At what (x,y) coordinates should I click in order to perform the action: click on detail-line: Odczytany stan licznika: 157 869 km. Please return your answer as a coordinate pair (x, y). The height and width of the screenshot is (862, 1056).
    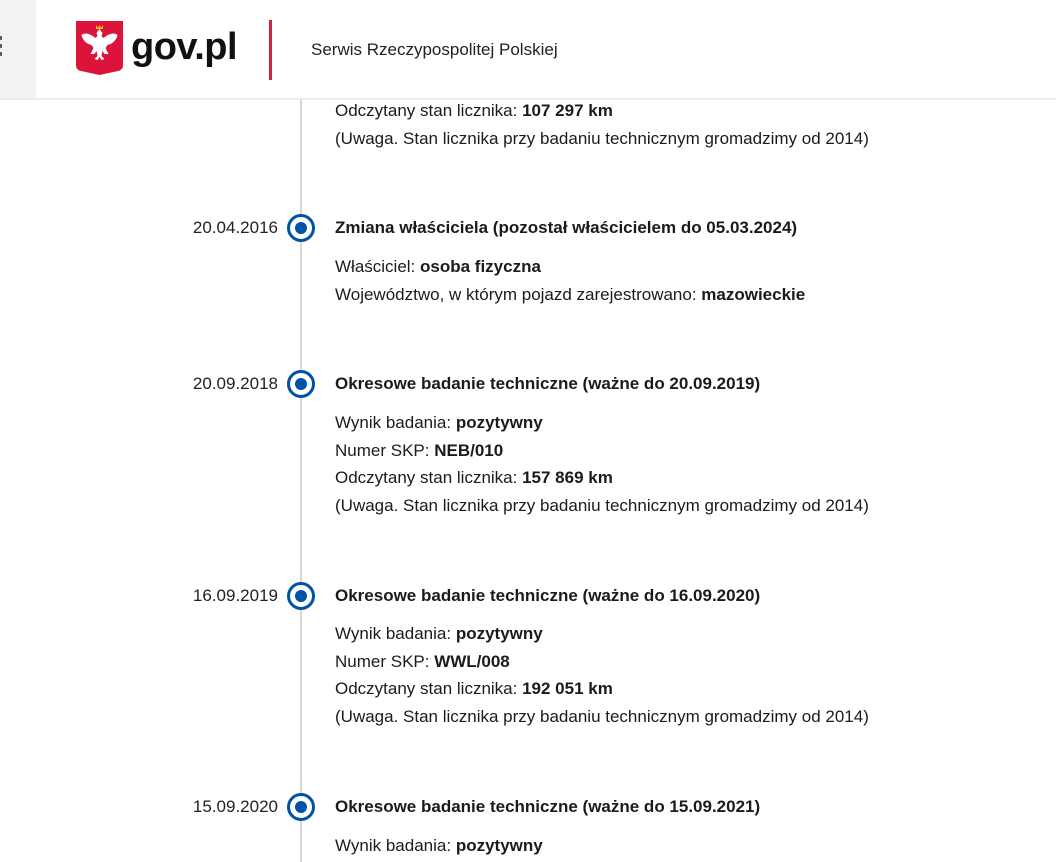
    Looking at the image, I should click on (474, 477).